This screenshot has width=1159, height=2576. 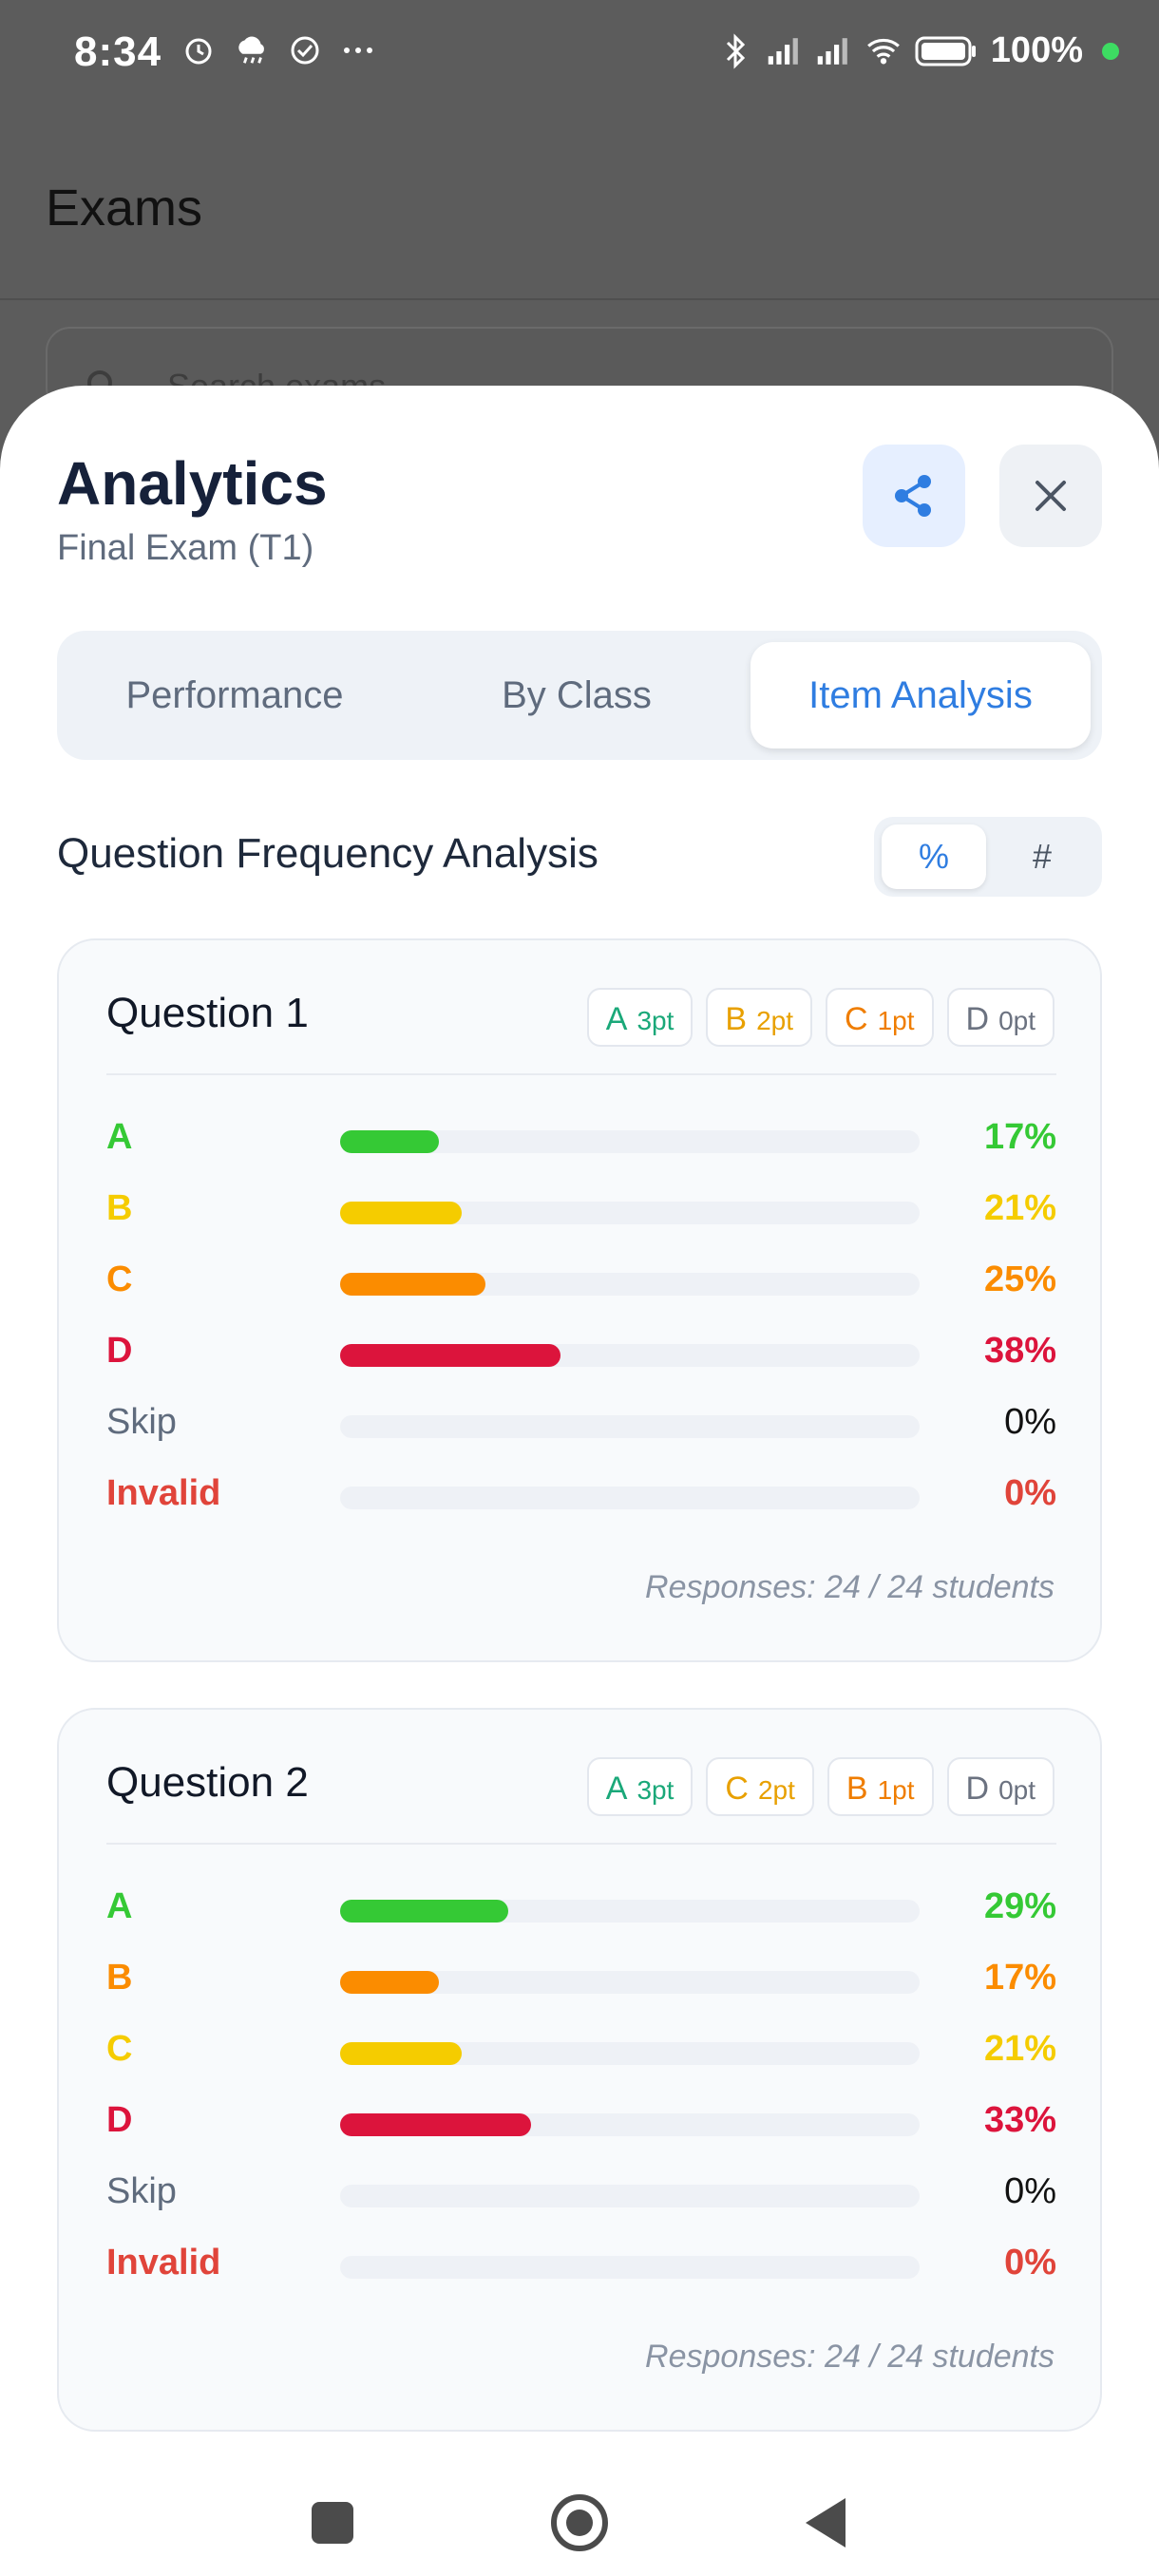 I want to click on question-title: Question 2, so click(x=207, y=1782).